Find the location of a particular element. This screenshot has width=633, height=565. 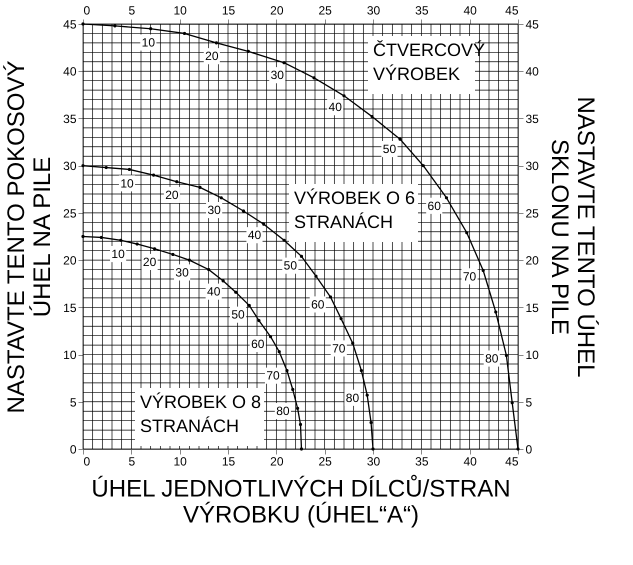

y-tick-label: 45 is located at coordinates (70, 25).